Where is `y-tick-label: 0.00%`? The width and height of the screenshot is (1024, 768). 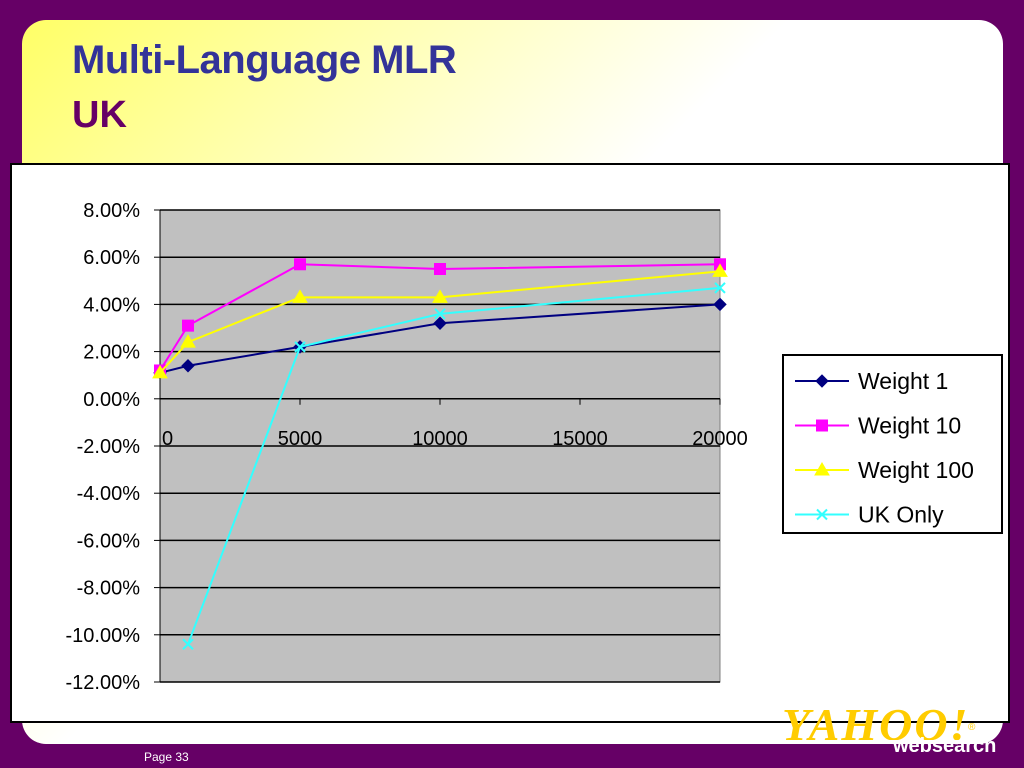
y-tick-label: 0.00% is located at coordinates (111, 400).